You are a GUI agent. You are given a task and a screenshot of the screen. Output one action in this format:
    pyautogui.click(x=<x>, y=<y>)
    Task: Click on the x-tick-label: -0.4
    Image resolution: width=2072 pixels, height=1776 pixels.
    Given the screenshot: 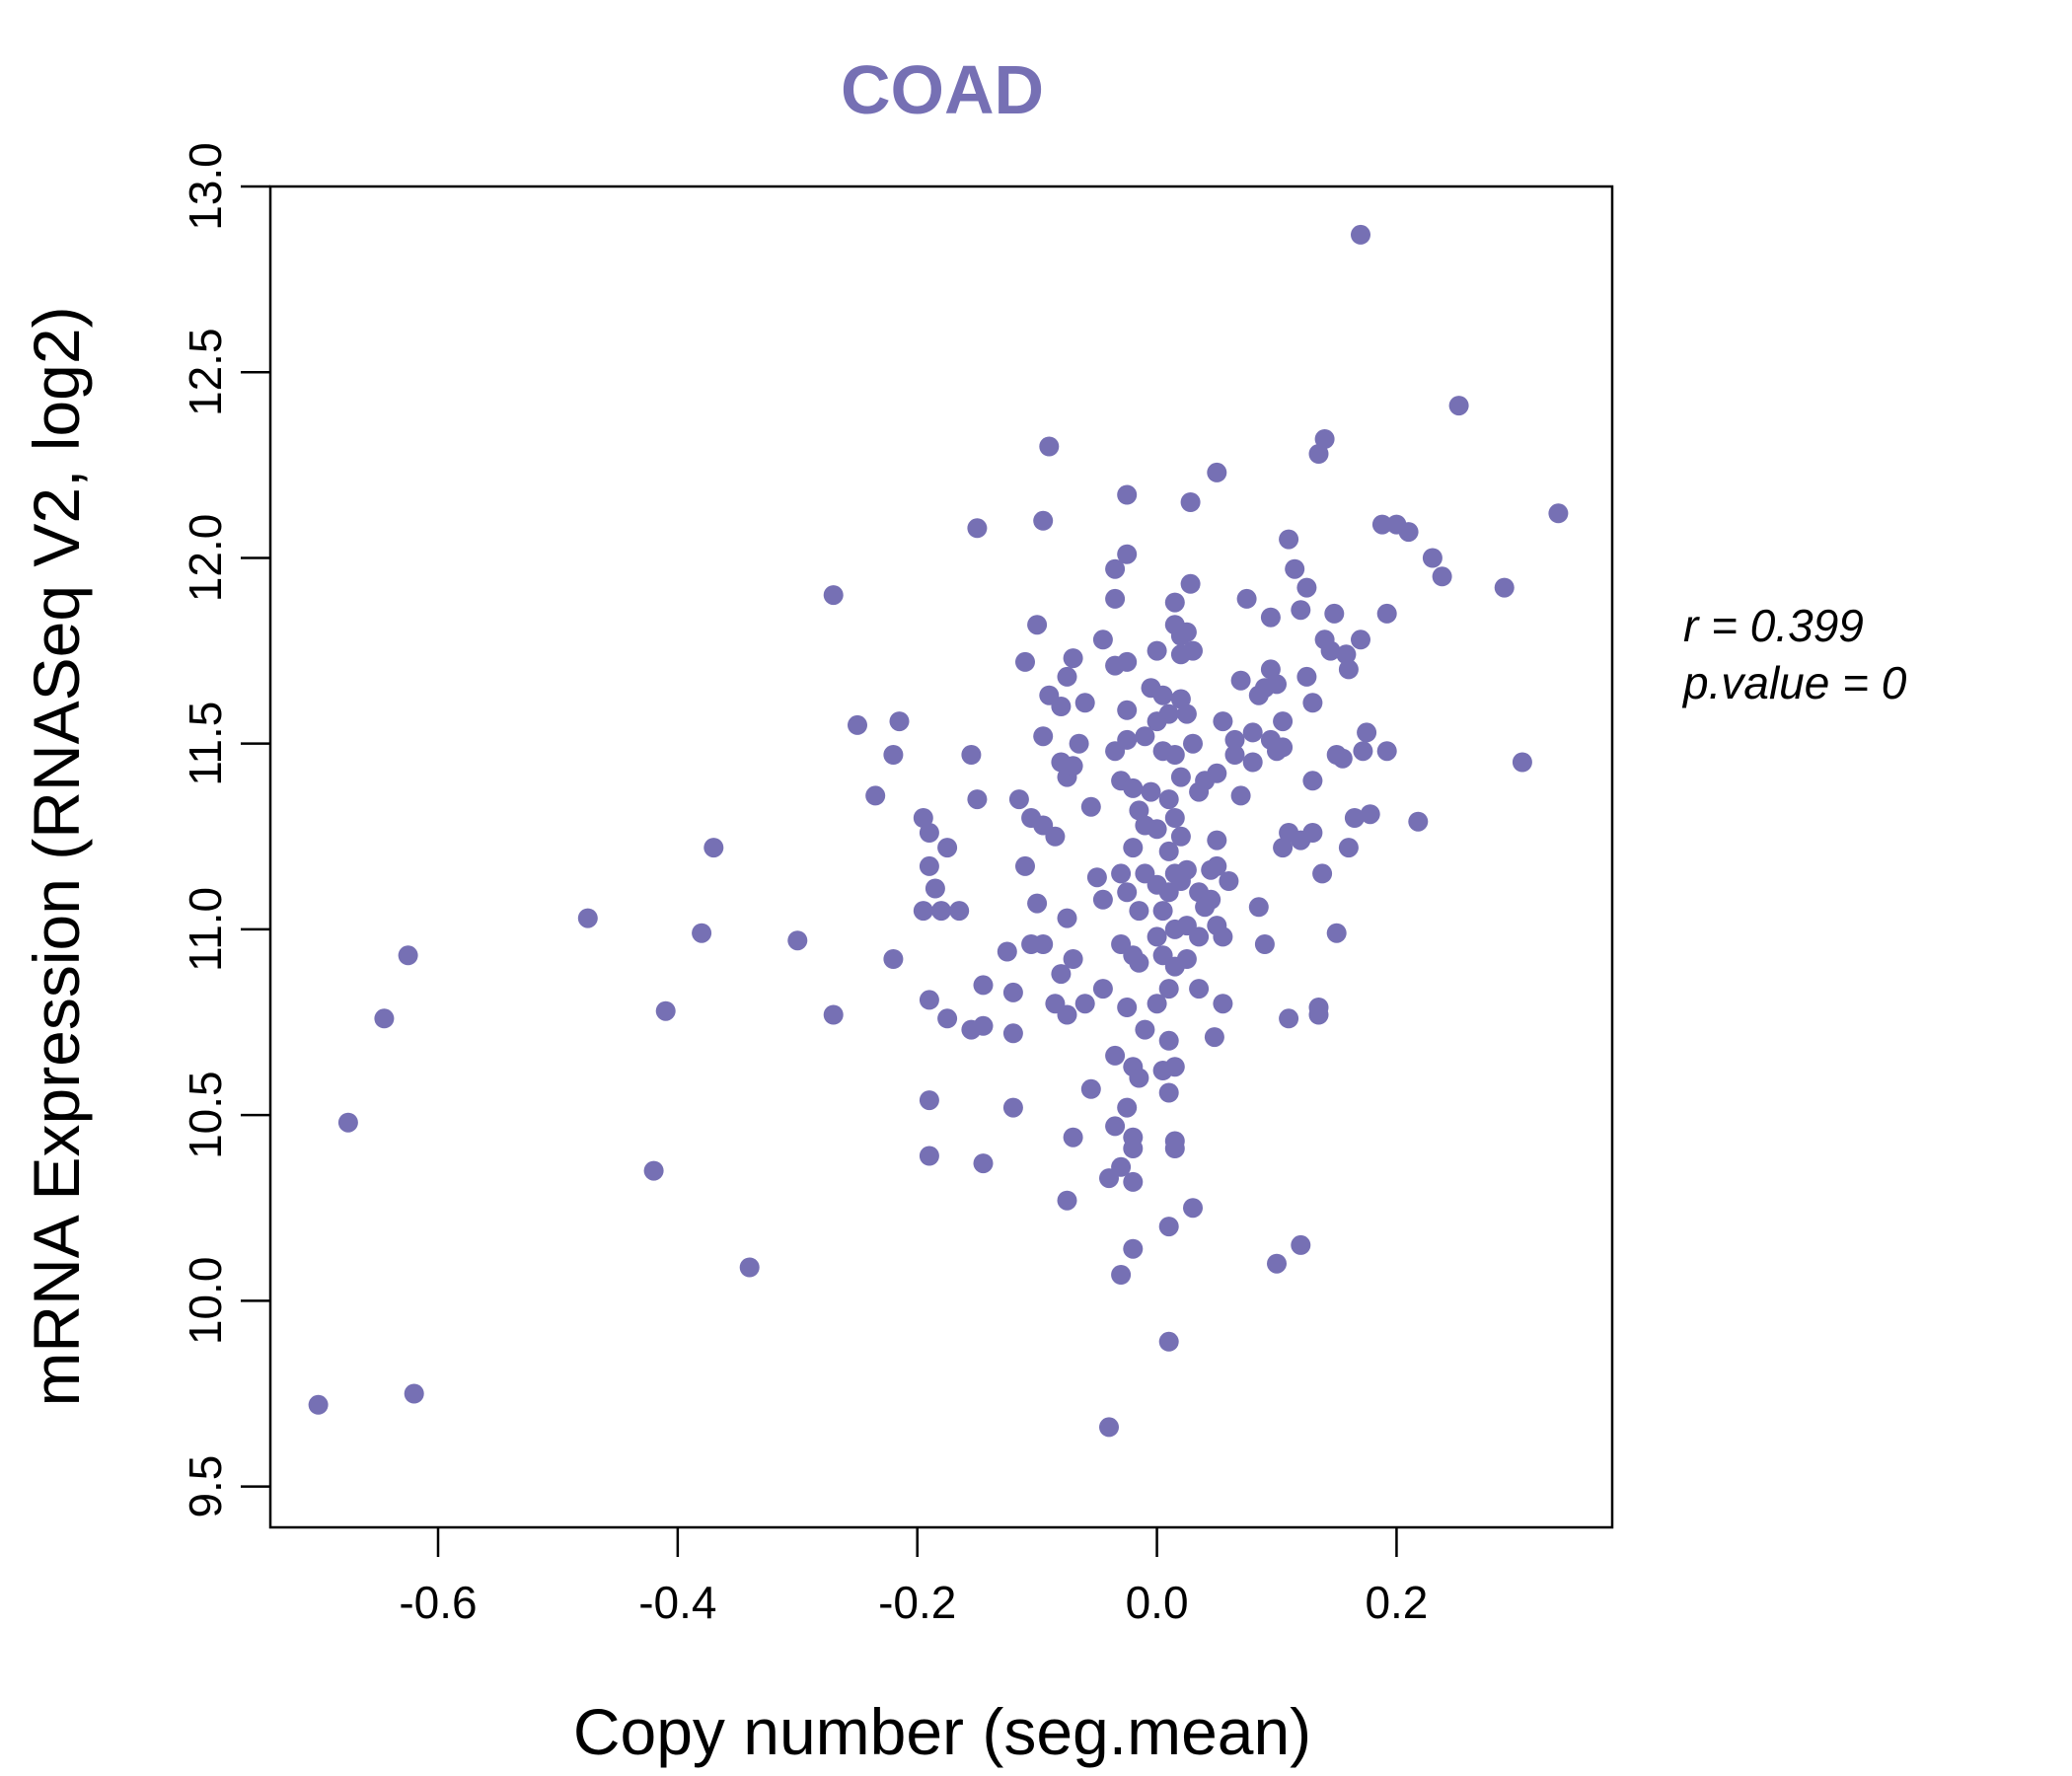 What is the action you would take?
    pyautogui.click(x=677, y=1603)
    